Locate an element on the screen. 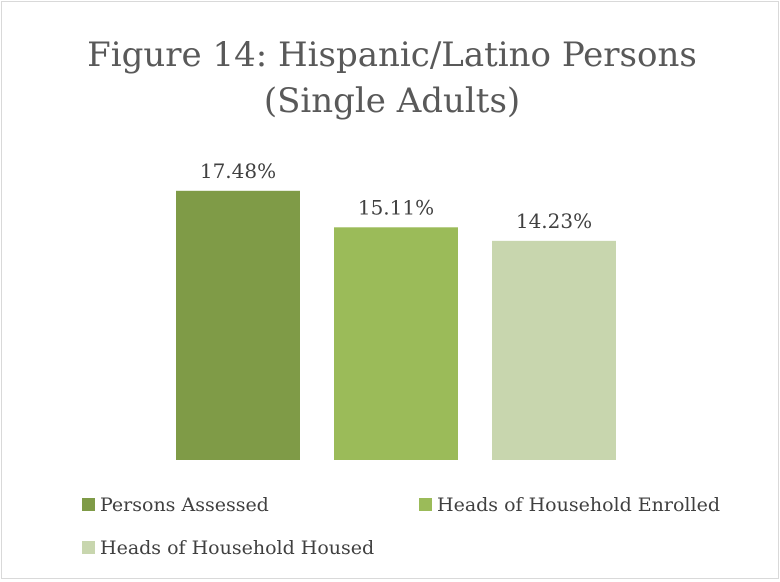 This screenshot has width=780, height=582. legend-label-2: Heads of Household Enrolled is located at coordinates (578, 505).